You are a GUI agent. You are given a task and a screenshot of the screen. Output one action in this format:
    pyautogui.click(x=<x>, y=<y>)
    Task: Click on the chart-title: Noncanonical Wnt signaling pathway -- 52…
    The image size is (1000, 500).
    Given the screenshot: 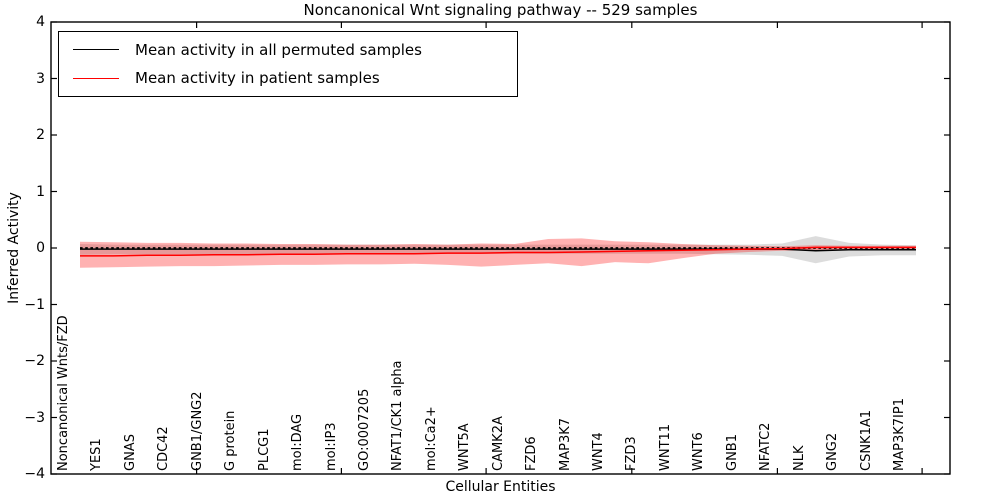 What is the action you would take?
    pyautogui.click(x=500, y=10)
    